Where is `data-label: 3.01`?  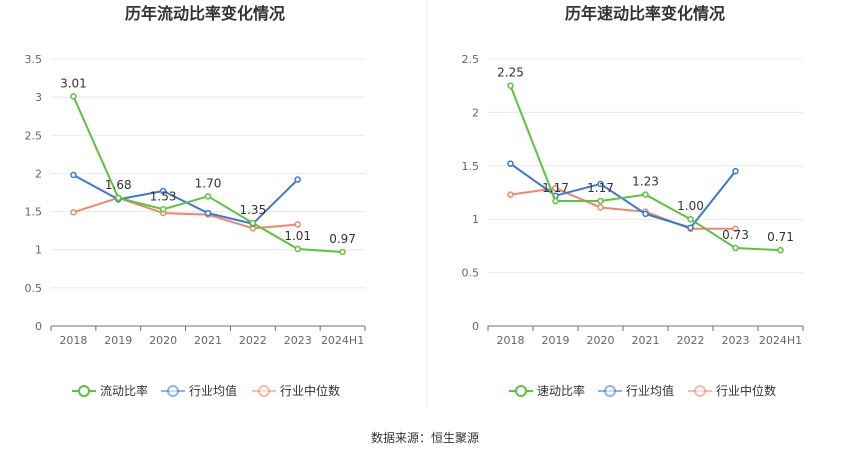
data-label: 3.01 is located at coordinates (73, 83).